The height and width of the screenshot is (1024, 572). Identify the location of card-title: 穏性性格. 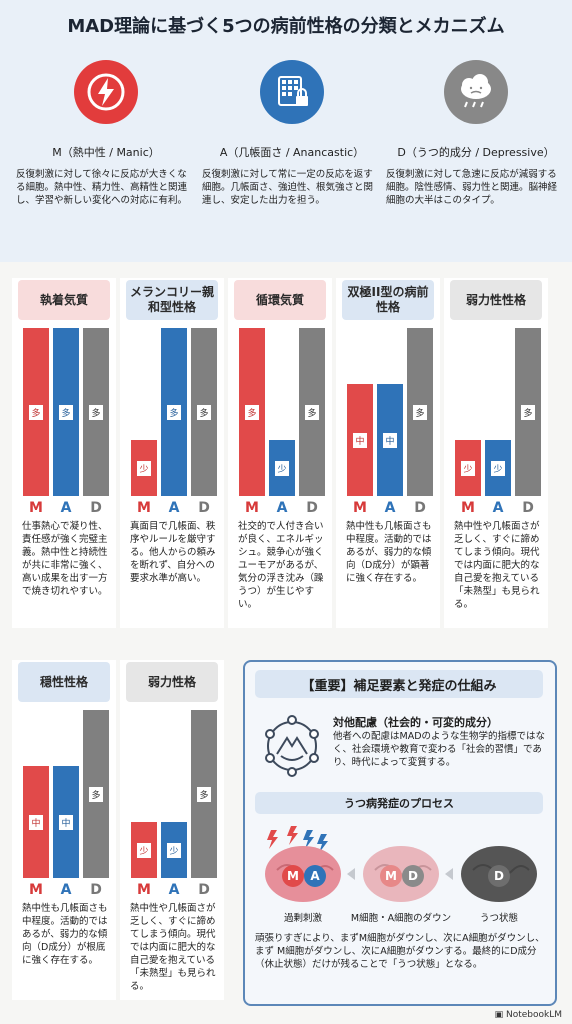
(64, 682).